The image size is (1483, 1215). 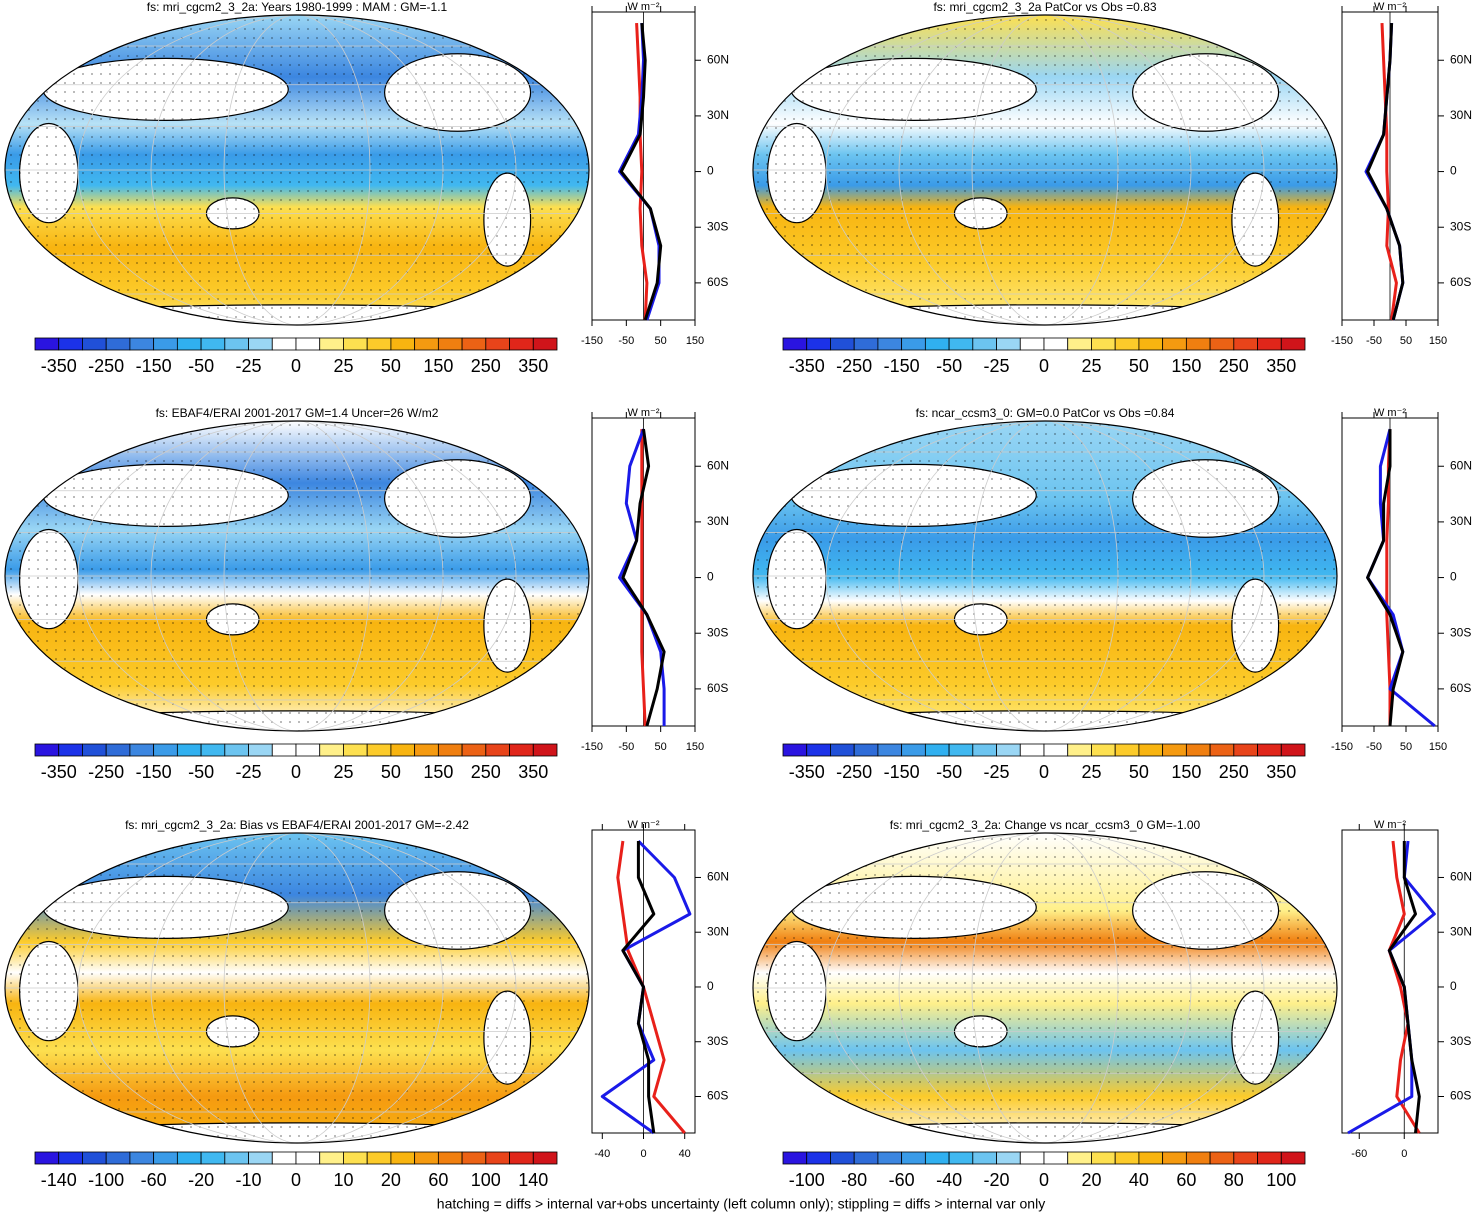 I want to click on colorbar-label: -10, so click(x=249, y=1180).